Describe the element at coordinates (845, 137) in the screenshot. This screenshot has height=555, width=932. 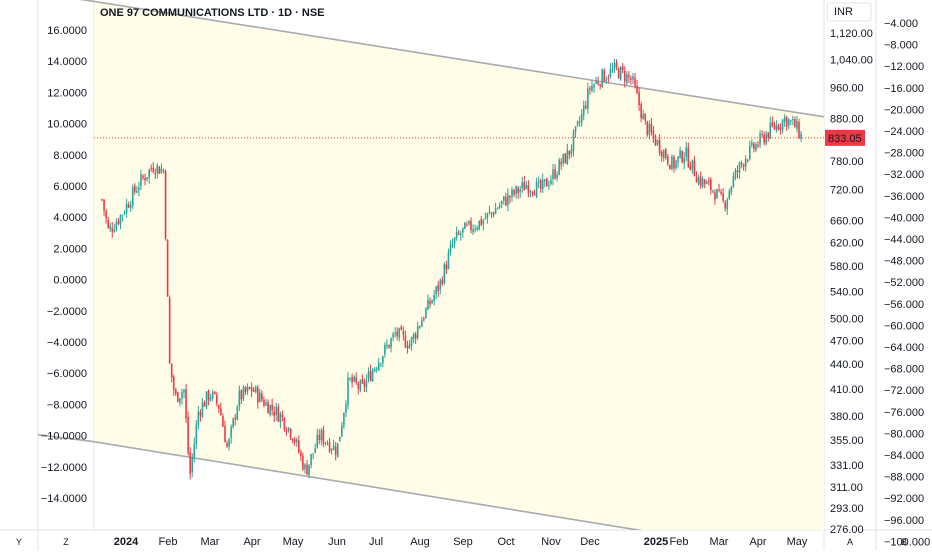
I see `last-price-badge` at that location.